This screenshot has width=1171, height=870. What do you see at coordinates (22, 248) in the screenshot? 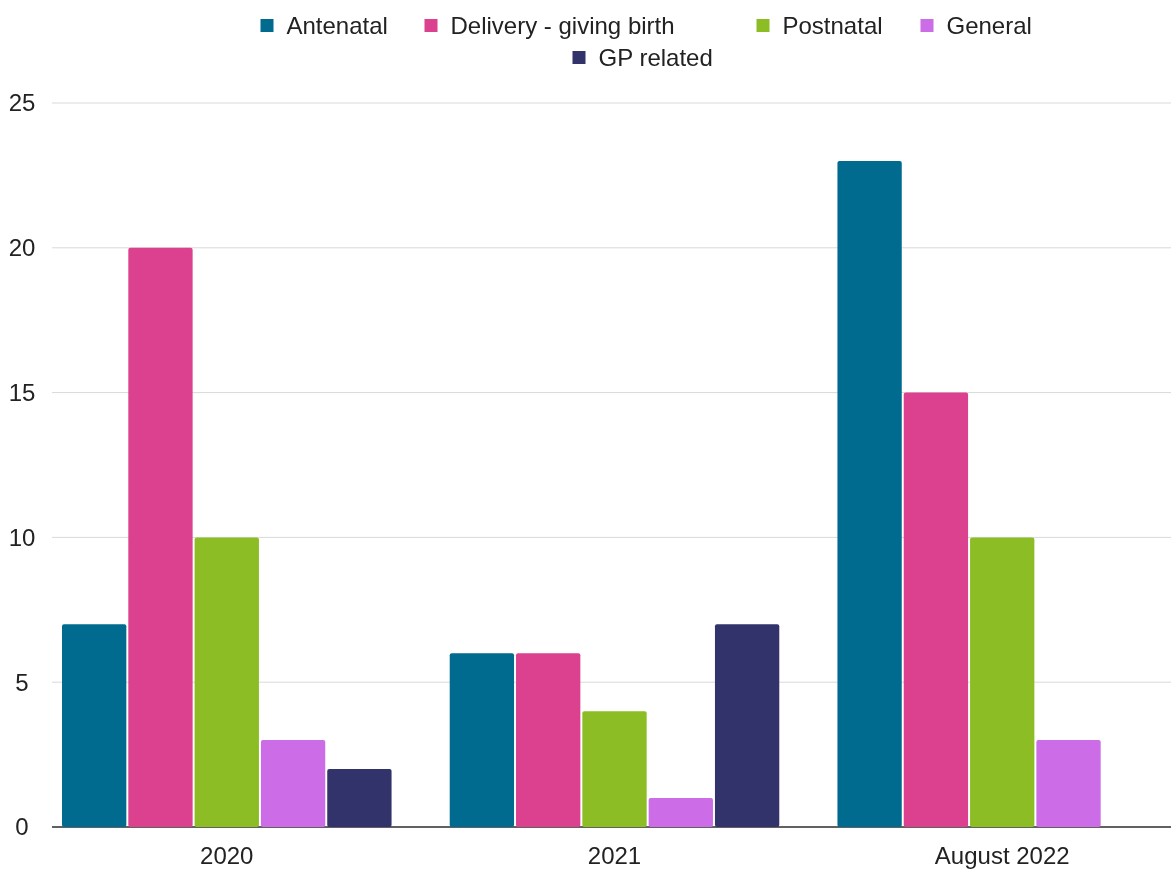
I see `y-tick-label: 20` at bounding box center [22, 248].